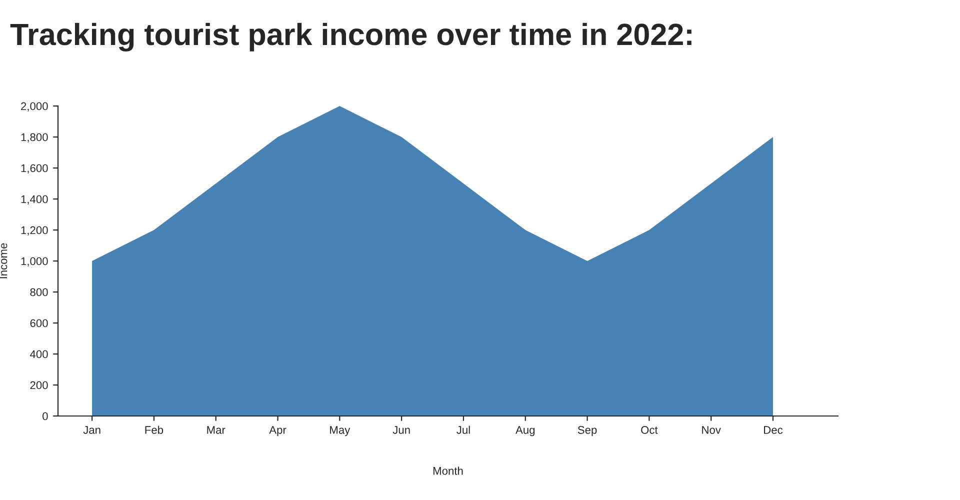 This screenshot has width=960, height=500. What do you see at coordinates (587, 431) in the screenshot?
I see `x-tick-label: Sep` at bounding box center [587, 431].